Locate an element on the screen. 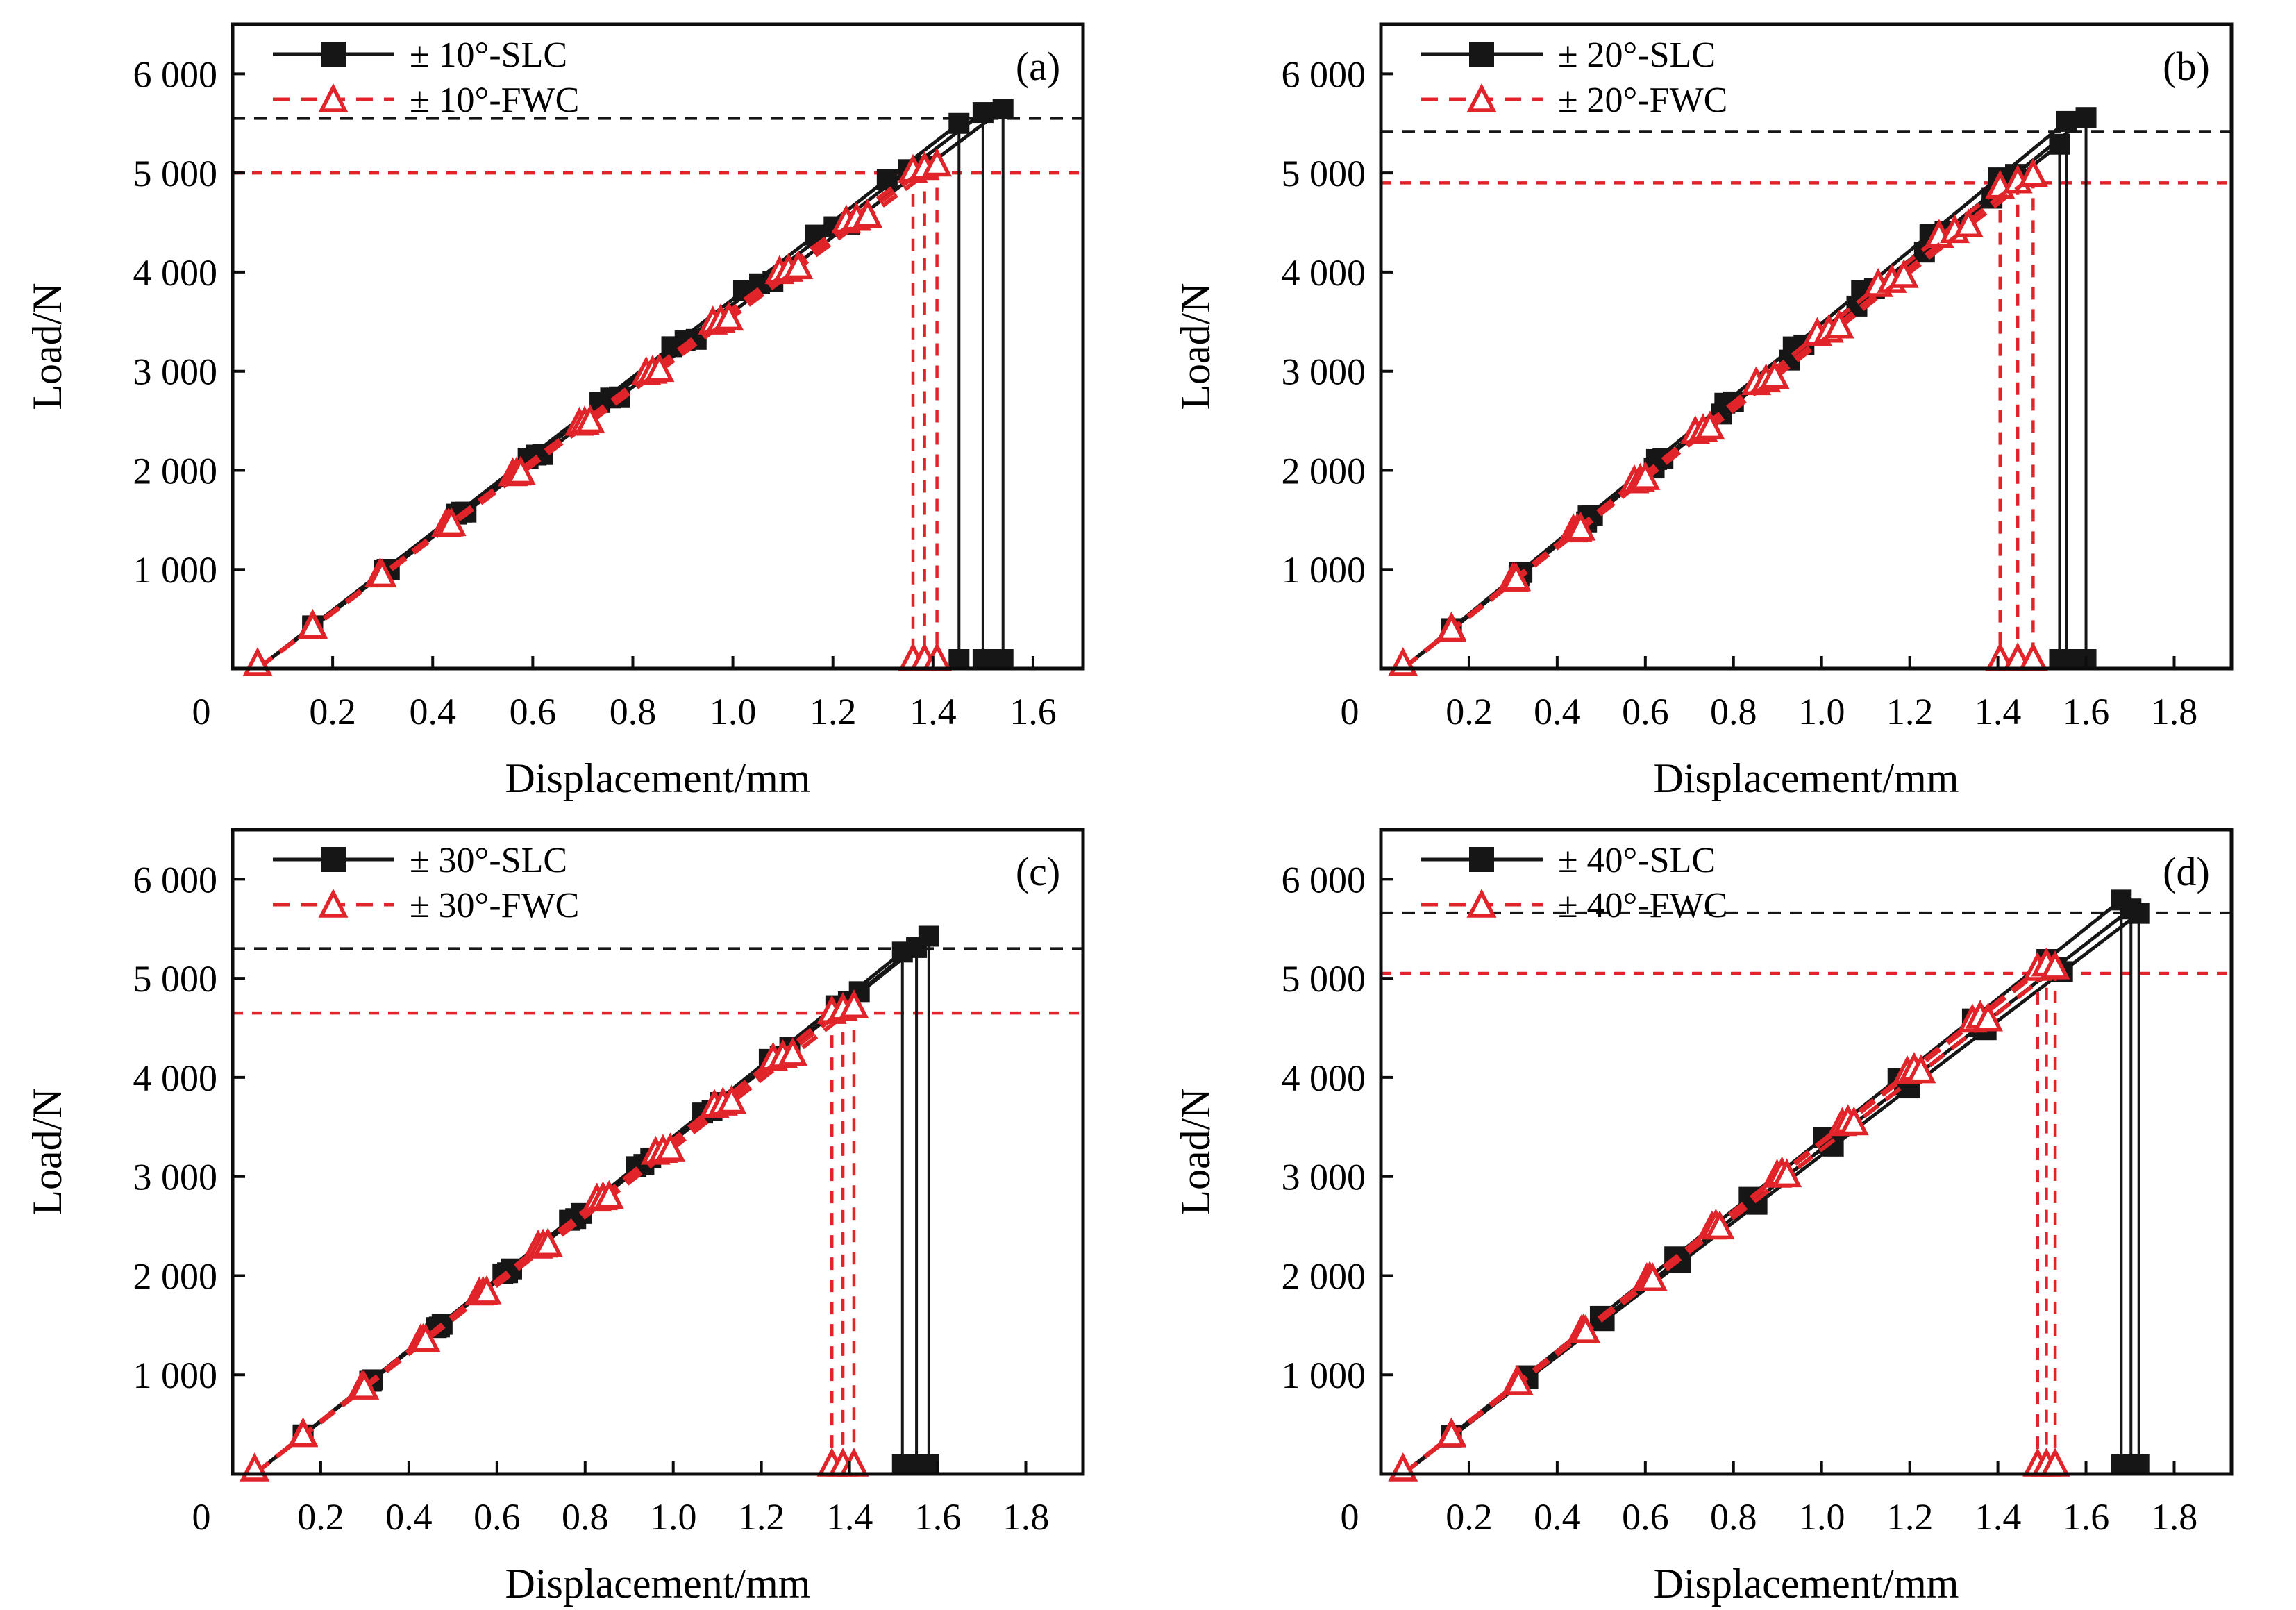 This screenshot has height=1610, width=2296. legend-fwc-label: ± 40°-FWC is located at coordinates (1642, 905).